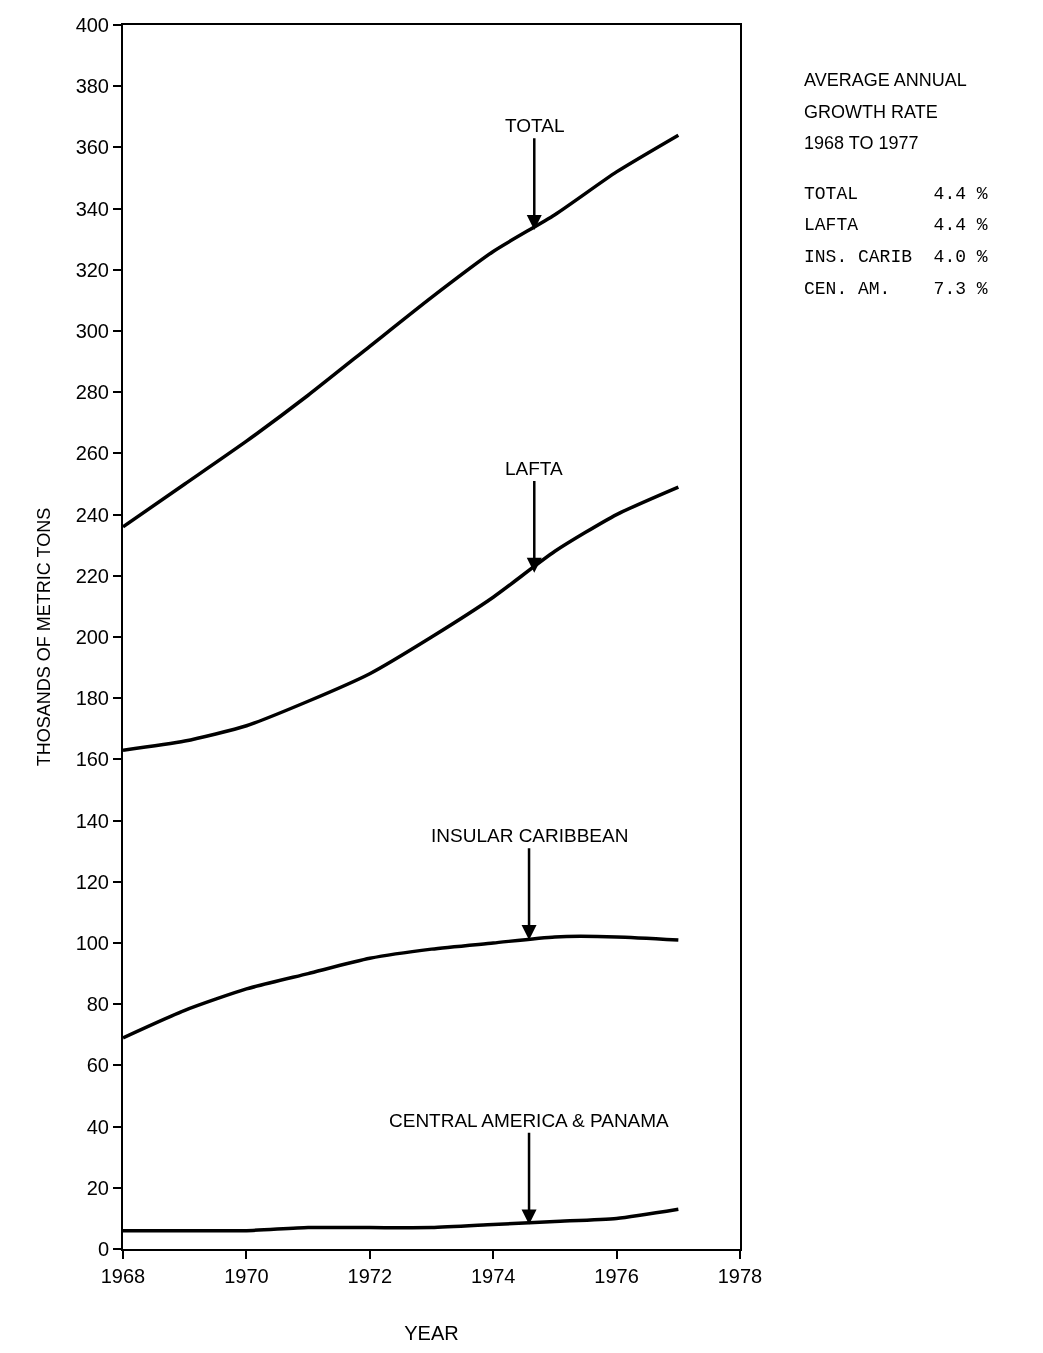 The width and height of the screenshot is (1043, 1353). Describe the element at coordinates (103, 1249) in the screenshot. I see `y-tick-label: 0` at that location.